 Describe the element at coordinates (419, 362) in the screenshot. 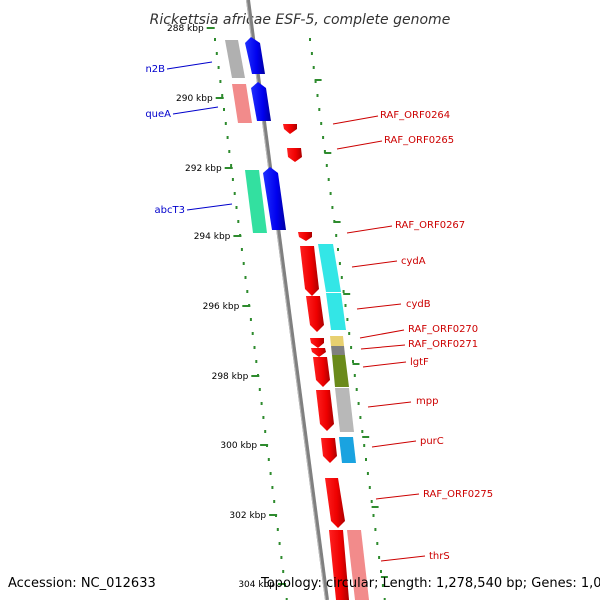

I see `label-lgtF: lgtF` at that location.